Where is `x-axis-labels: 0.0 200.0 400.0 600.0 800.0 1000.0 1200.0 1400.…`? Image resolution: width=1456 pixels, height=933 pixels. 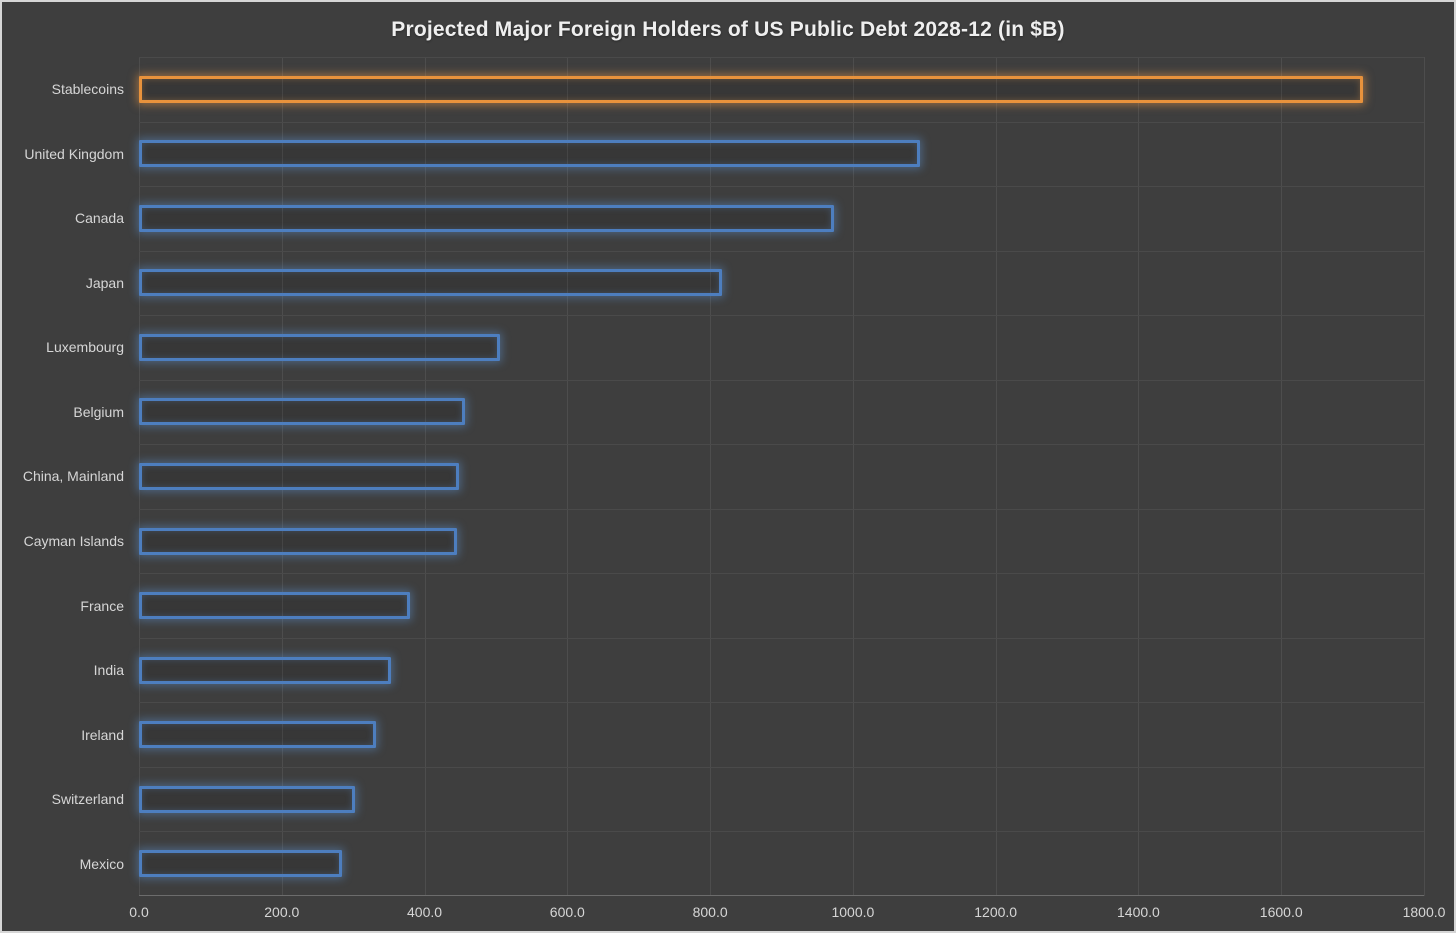
x-axis-labels: 0.0 200.0 400.0 600.0 800.0 1000.0 1200.0 1400.… is located at coordinates (728, 916).